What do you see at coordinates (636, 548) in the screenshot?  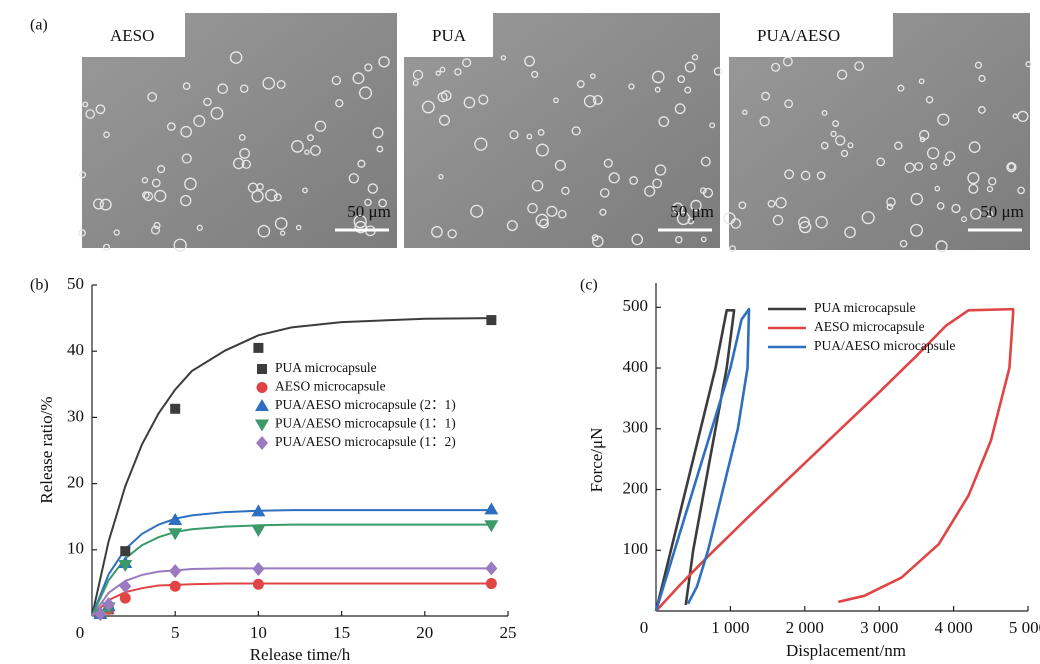 I see `y-tick-label: 100` at bounding box center [636, 548].